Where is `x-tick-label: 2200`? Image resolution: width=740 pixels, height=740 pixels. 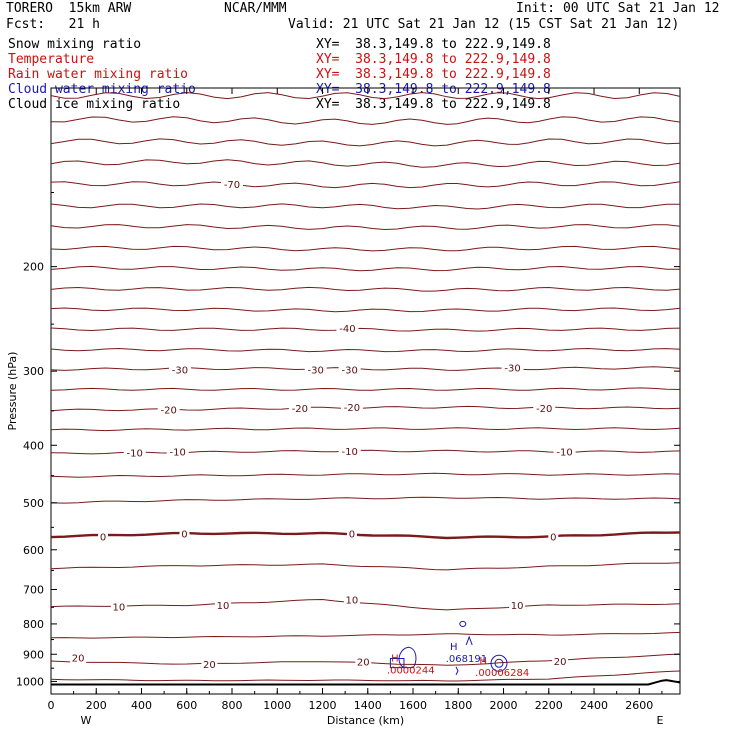
x-tick-label: 2200 is located at coordinates (549, 705).